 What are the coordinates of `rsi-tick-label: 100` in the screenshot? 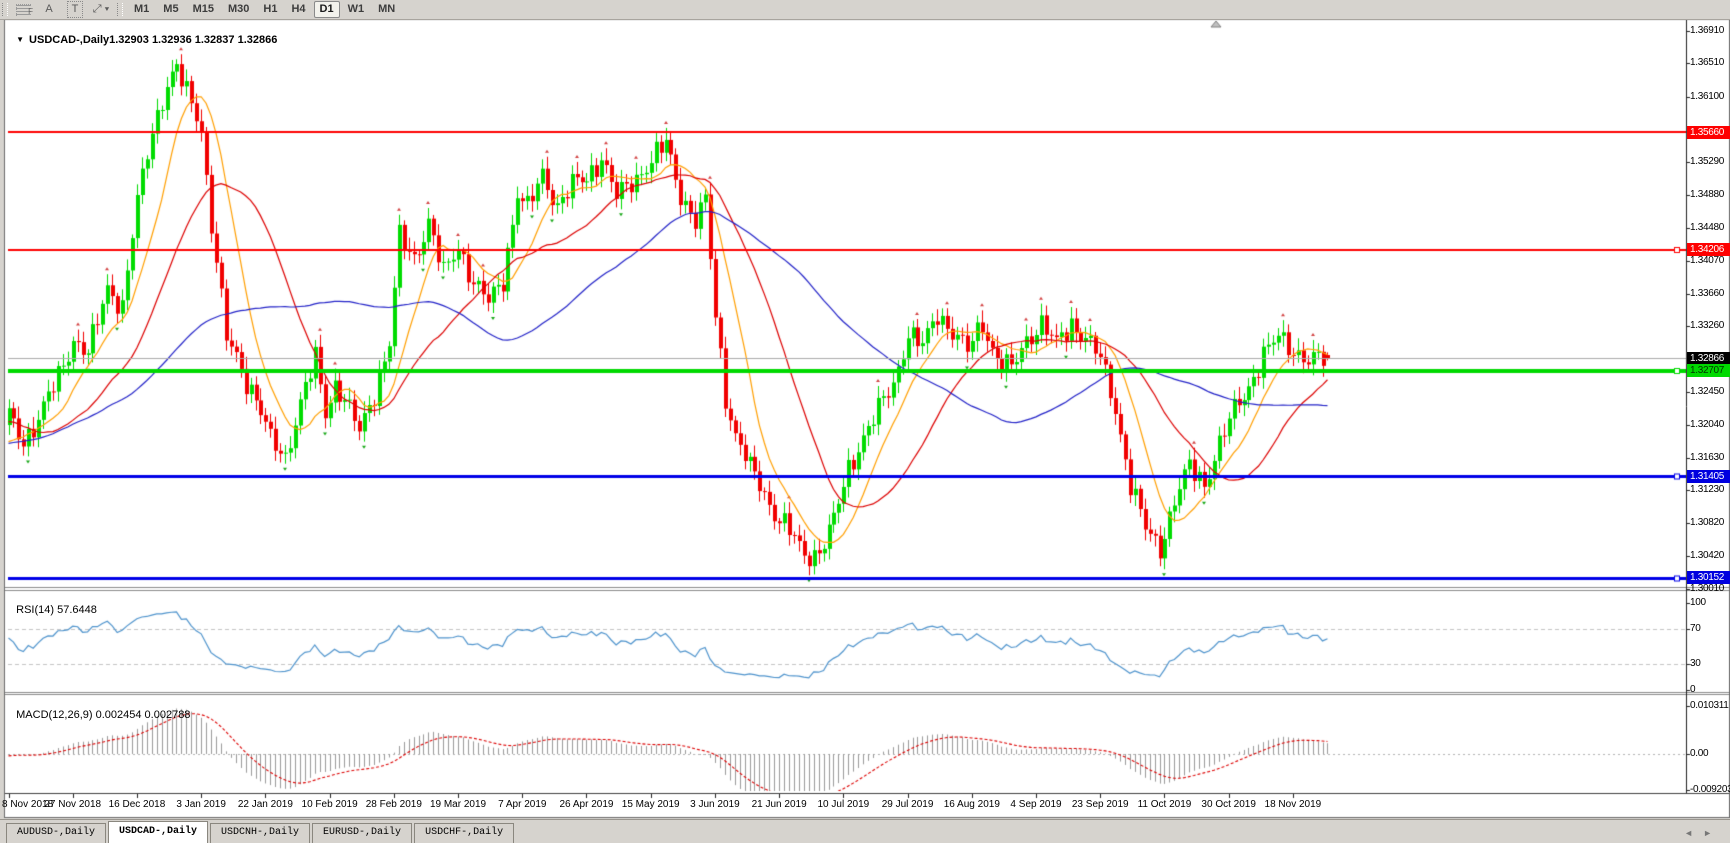 It's located at (1698, 602).